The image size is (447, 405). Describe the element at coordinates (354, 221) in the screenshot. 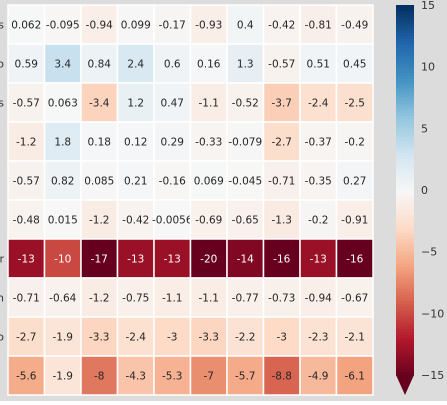

I see `cell-value-label: -0.91` at that location.